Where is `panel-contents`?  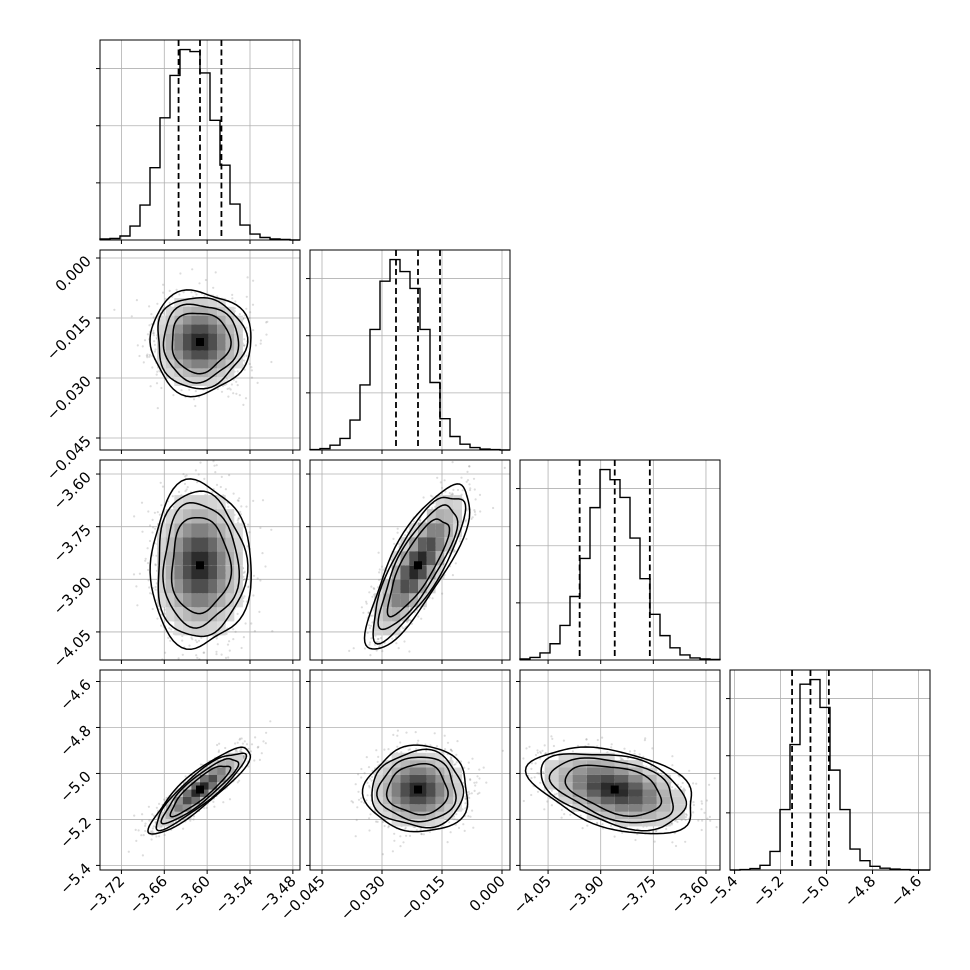 panel-contents is located at coordinates (427, 560).